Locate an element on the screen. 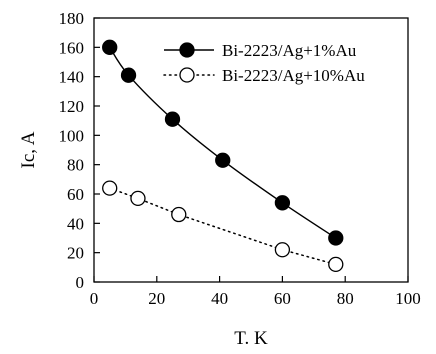 This screenshot has height=354, width=436. y-tick-label: 80 is located at coordinates (75, 165).